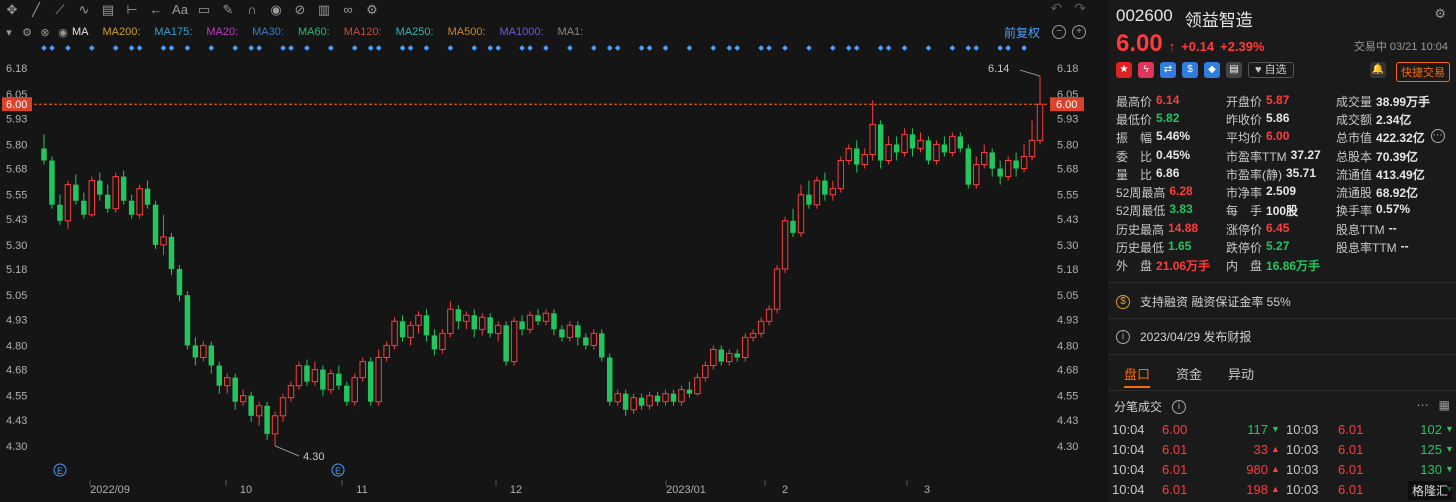 This screenshot has height=502, width=1456. Describe the element at coordinates (1171, 210) in the screenshot. I see `stat-cell: 52周最低 3.83` at that location.